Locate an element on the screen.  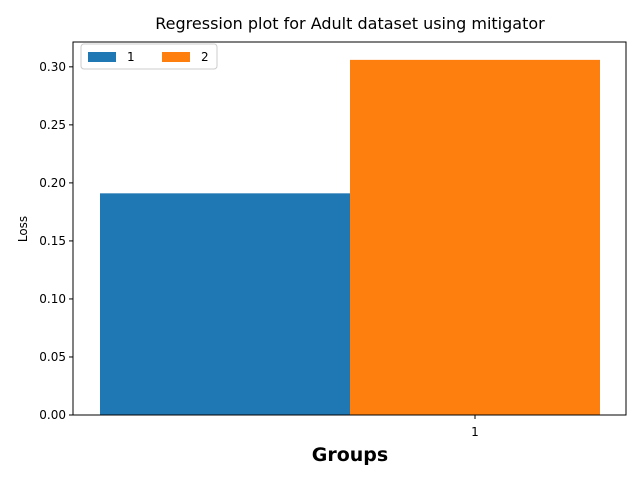
y-tick-label: 0.20 is located at coordinates (52, 183).